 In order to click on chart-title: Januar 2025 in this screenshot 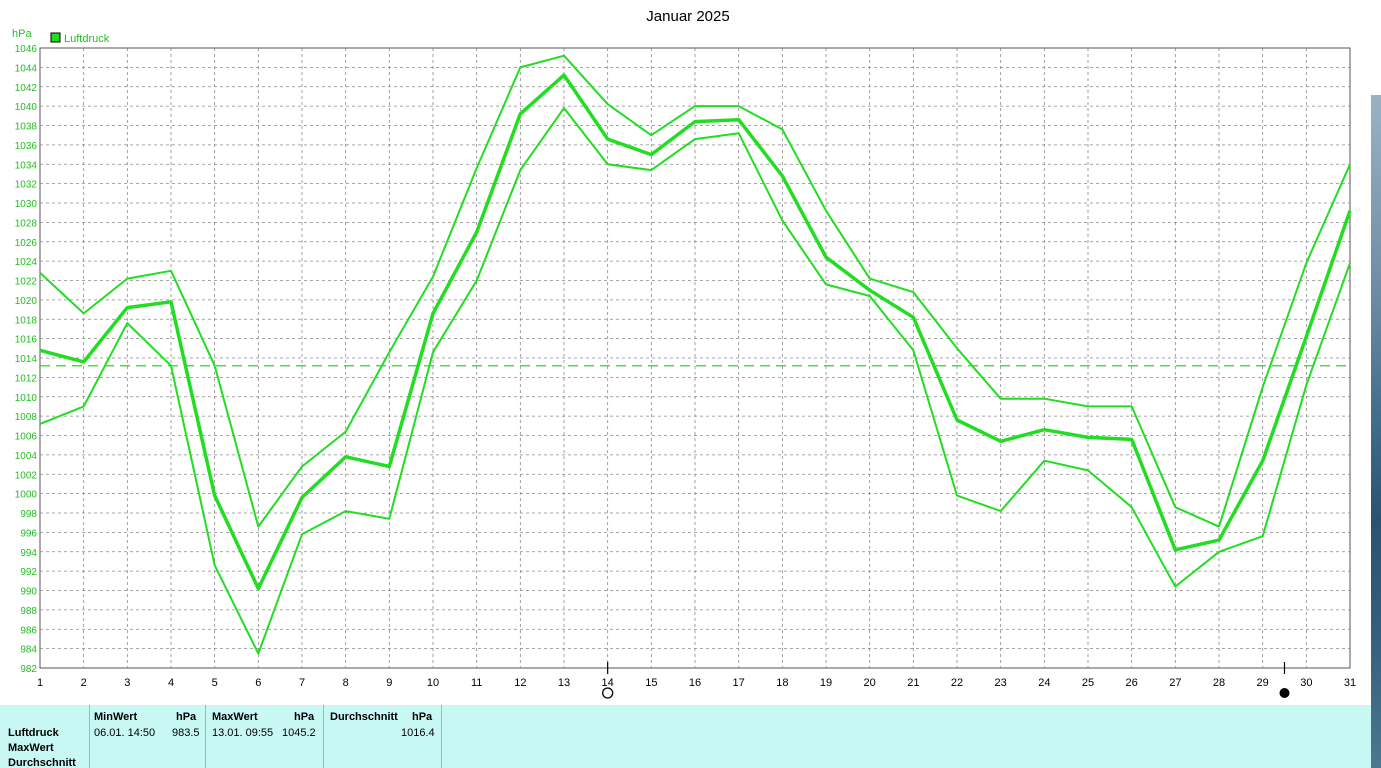, I will do `click(687, 16)`.